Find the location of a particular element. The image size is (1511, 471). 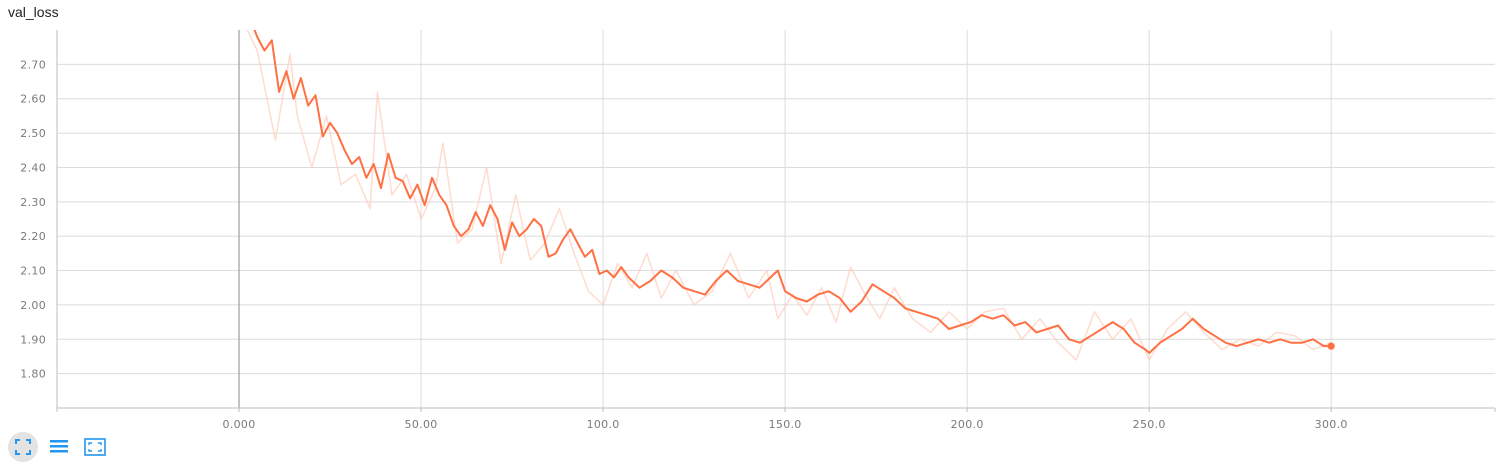

y-tick-label: 2.60 is located at coordinates (33, 99).